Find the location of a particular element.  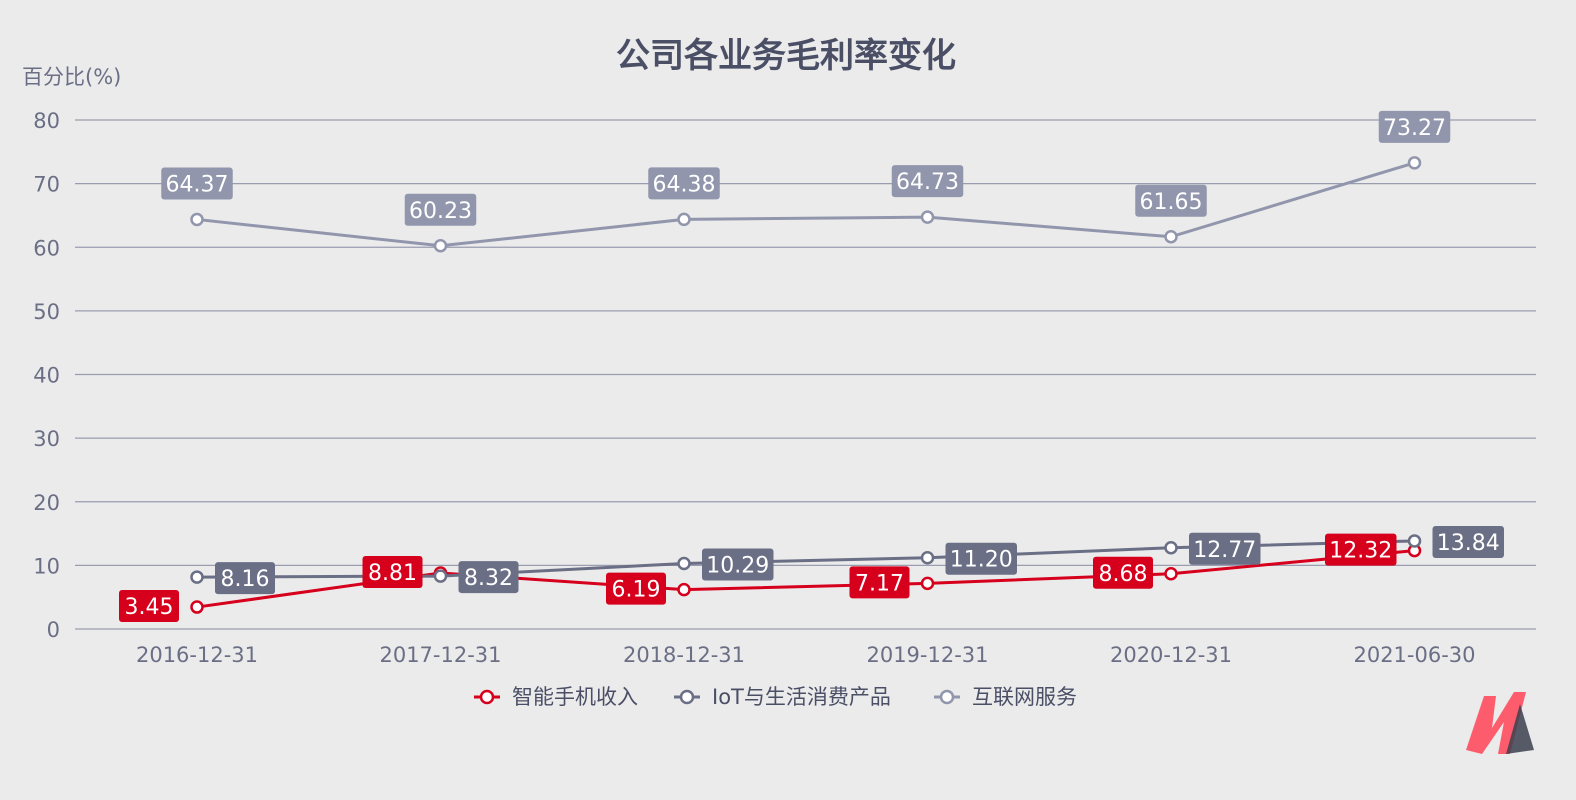

legend: 智能手机收入 IoT与生活消费产品 互联网服务 is located at coordinates (775, 697).